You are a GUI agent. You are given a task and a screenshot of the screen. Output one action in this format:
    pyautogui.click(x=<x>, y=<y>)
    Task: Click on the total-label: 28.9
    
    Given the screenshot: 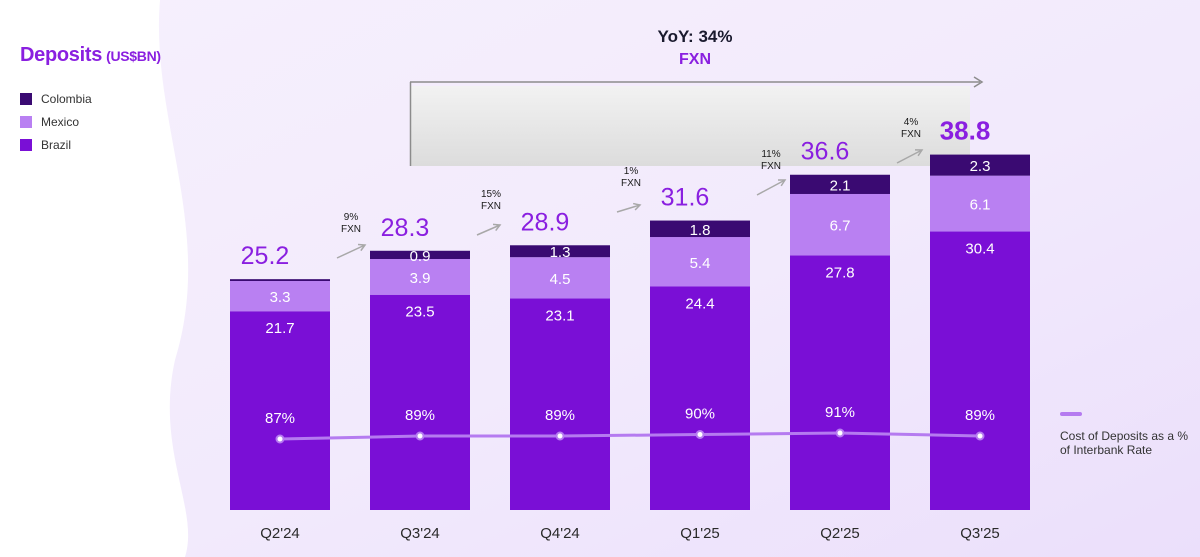 What is the action you would take?
    pyautogui.click(x=545, y=222)
    